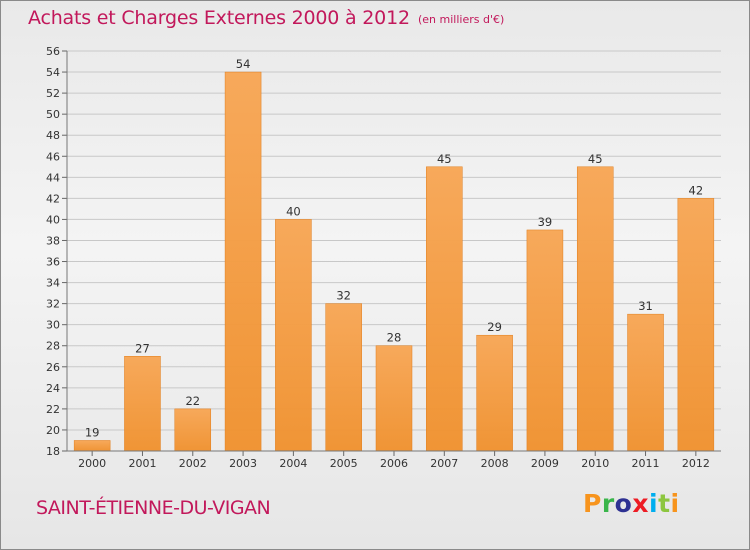  Describe the element at coordinates (53, 156) in the screenshot. I see `y-tick-label: 46` at that location.